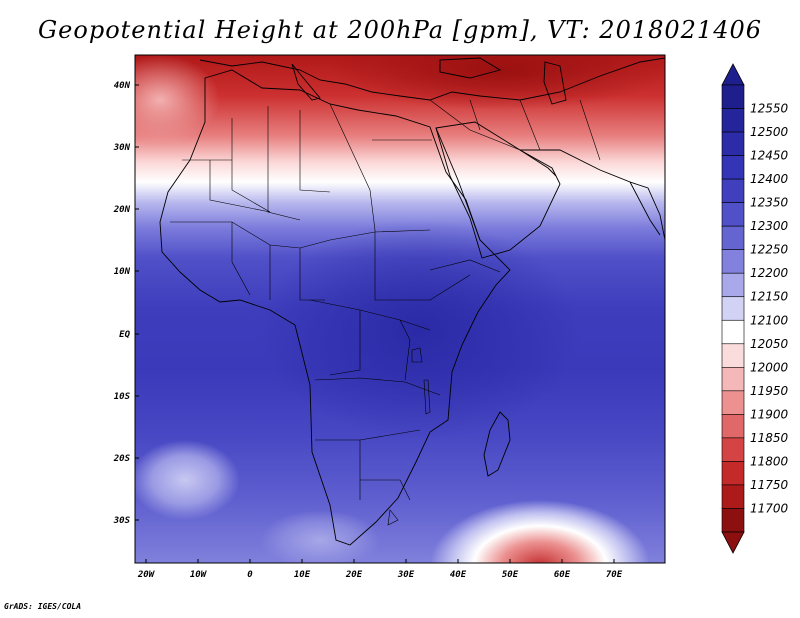 The height and width of the screenshot is (618, 800). I want to click on lon-tick-40e: 40E, so click(458, 569).